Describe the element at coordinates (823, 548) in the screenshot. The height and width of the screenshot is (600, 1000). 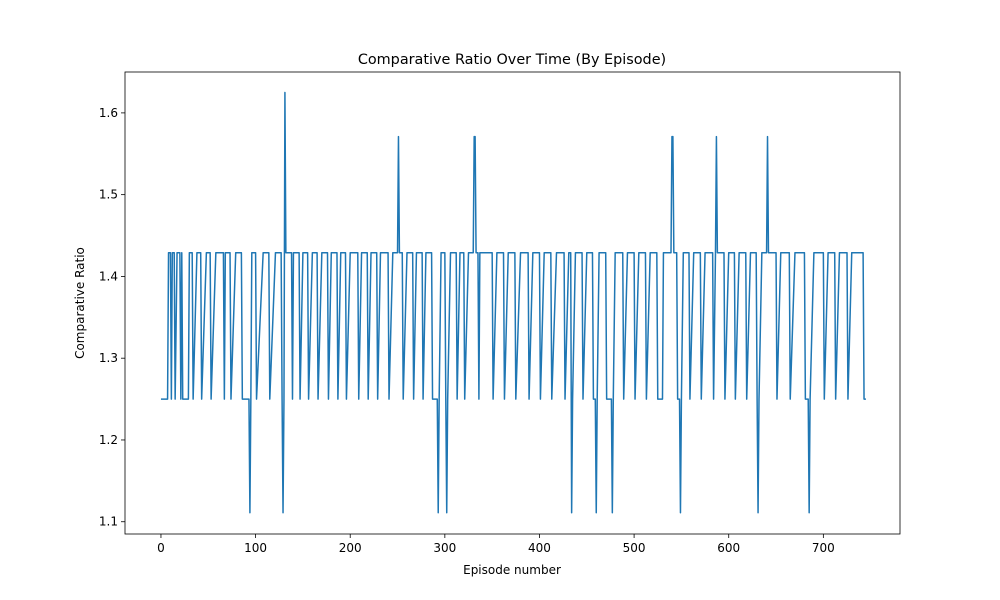
I see `x-tick-label: 700` at that location.